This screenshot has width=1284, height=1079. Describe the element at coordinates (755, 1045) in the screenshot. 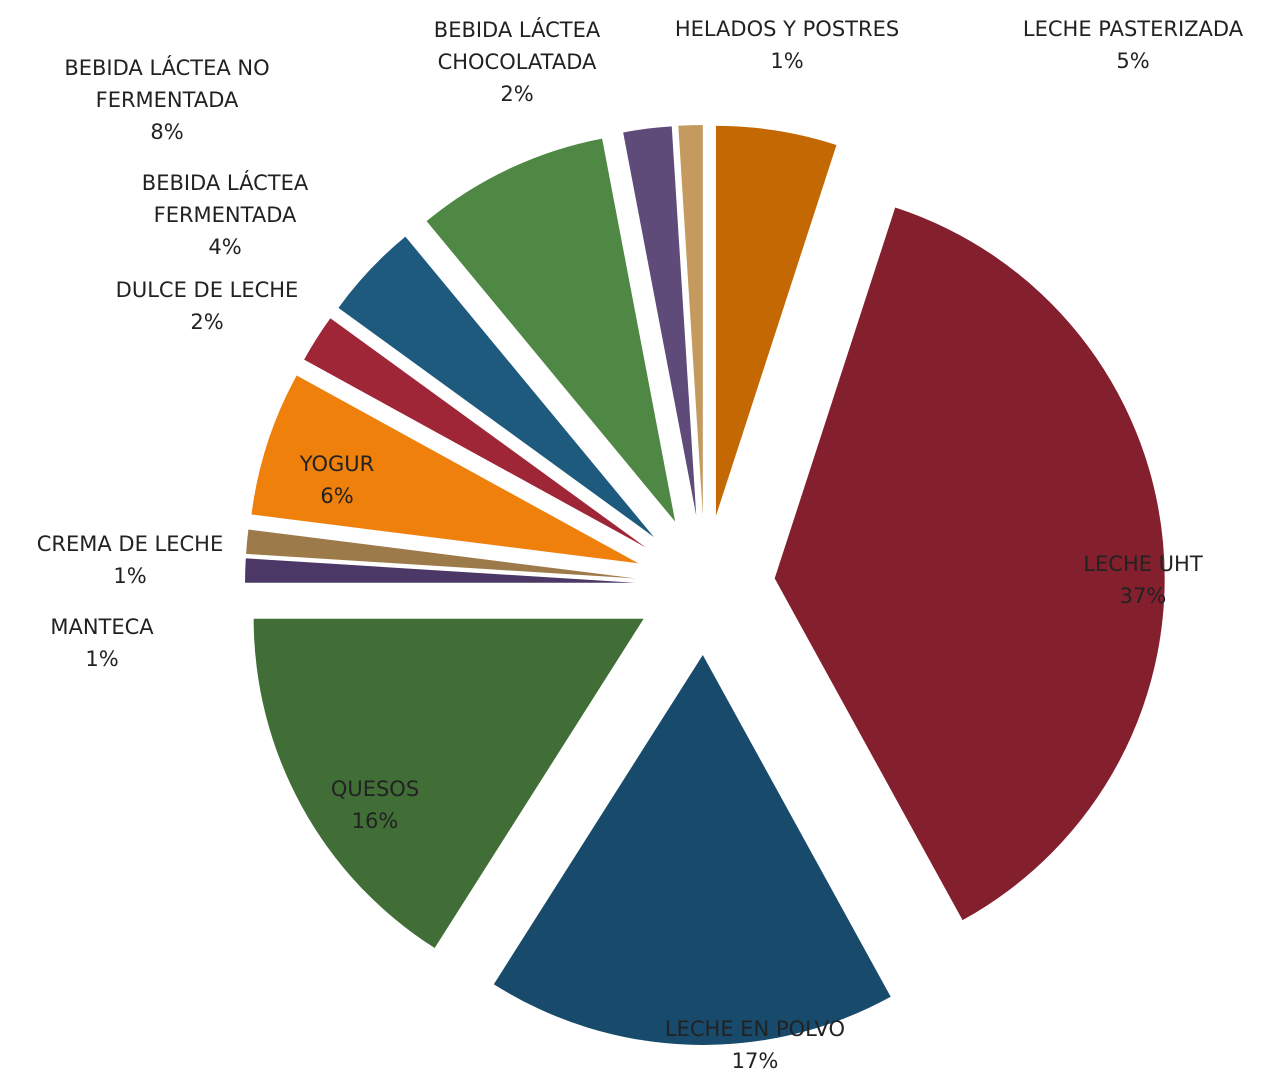

I see `slice-label: LECHE EN POLVO 17%` at that location.